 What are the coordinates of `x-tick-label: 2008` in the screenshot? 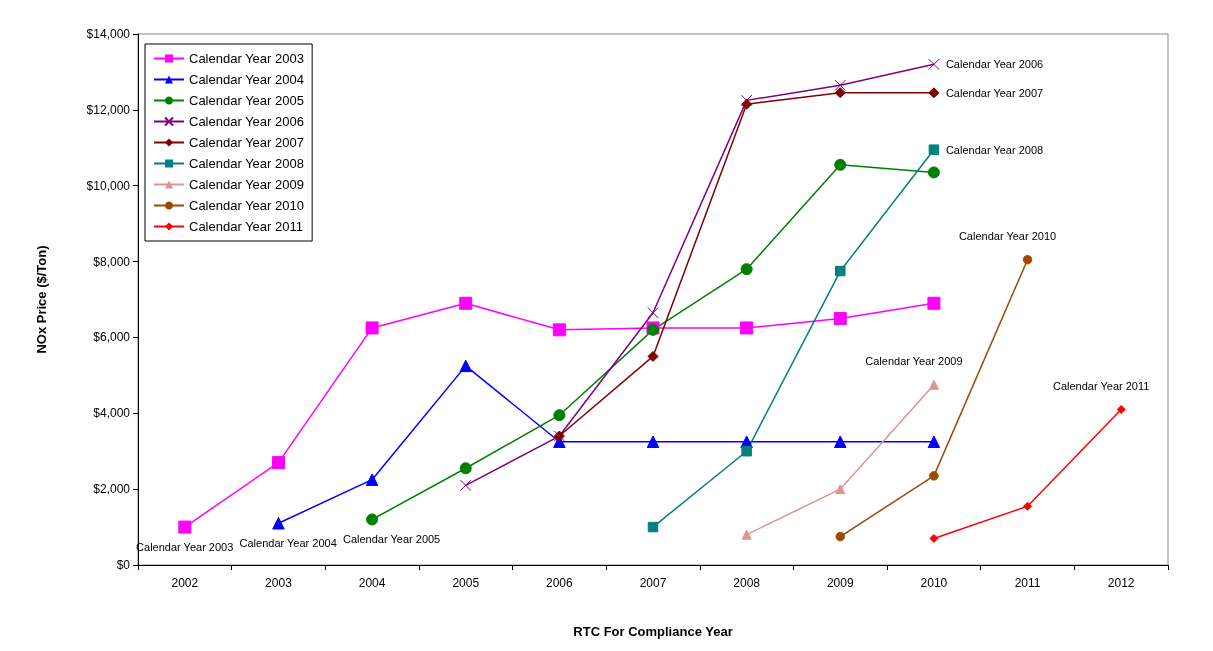 It's located at (747, 583).